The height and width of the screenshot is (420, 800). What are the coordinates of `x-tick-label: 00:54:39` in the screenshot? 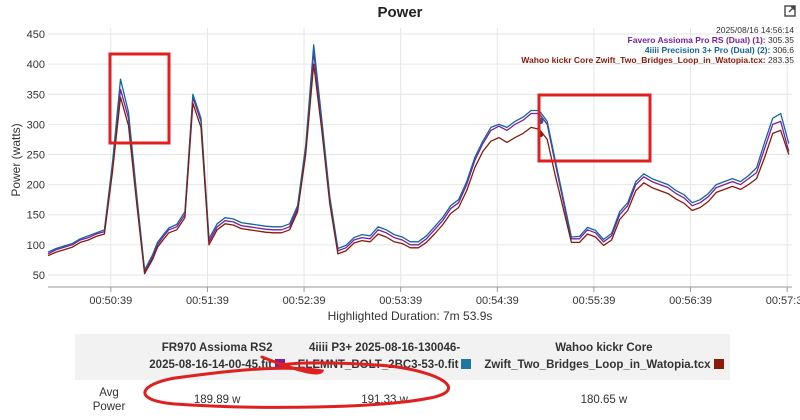 It's located at (497, 301).